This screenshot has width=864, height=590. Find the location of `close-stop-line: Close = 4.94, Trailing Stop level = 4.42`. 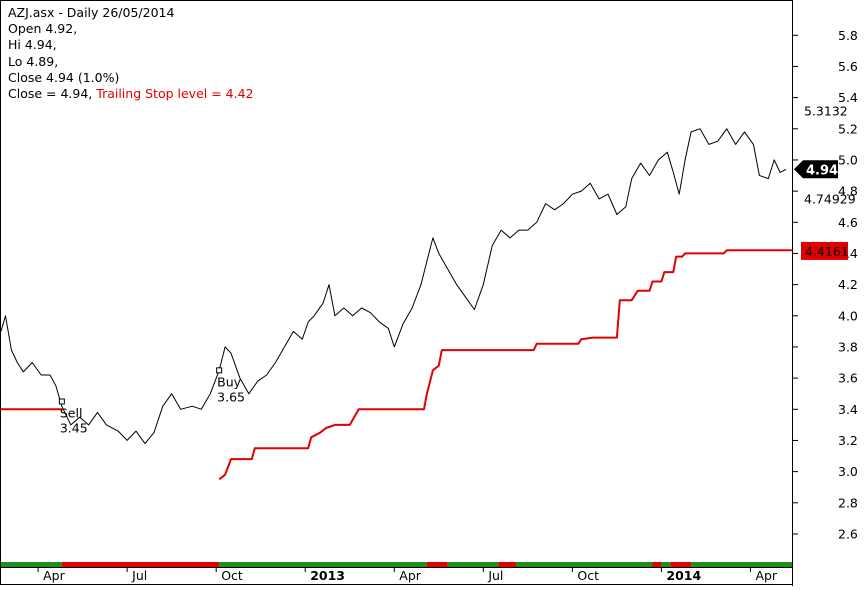

close-stop-line: Close = 4.94, Trailing Stop level = 4.42 is located at coordinates (130, 94).